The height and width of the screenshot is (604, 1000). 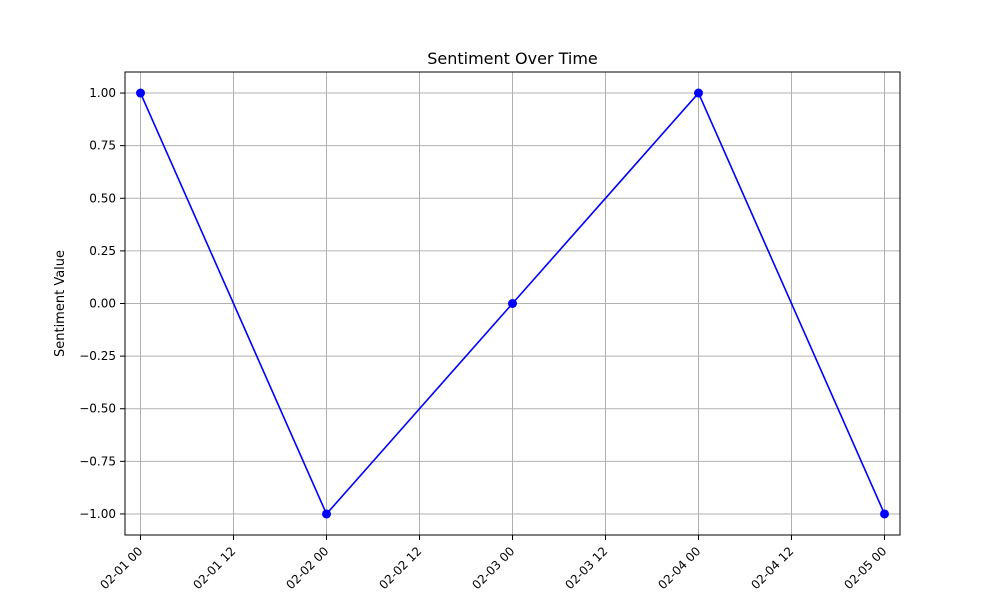 What do you see at coordinates (214, 568) in the screenshot?
I see `x-tick-label: 02-01 12` at bounding box center [214, 568].